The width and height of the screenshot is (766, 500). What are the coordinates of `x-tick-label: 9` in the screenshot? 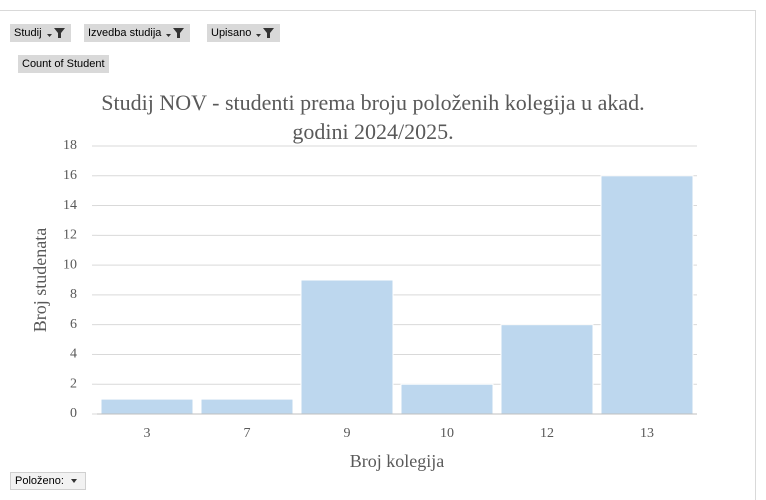 It's located at (347, 433).